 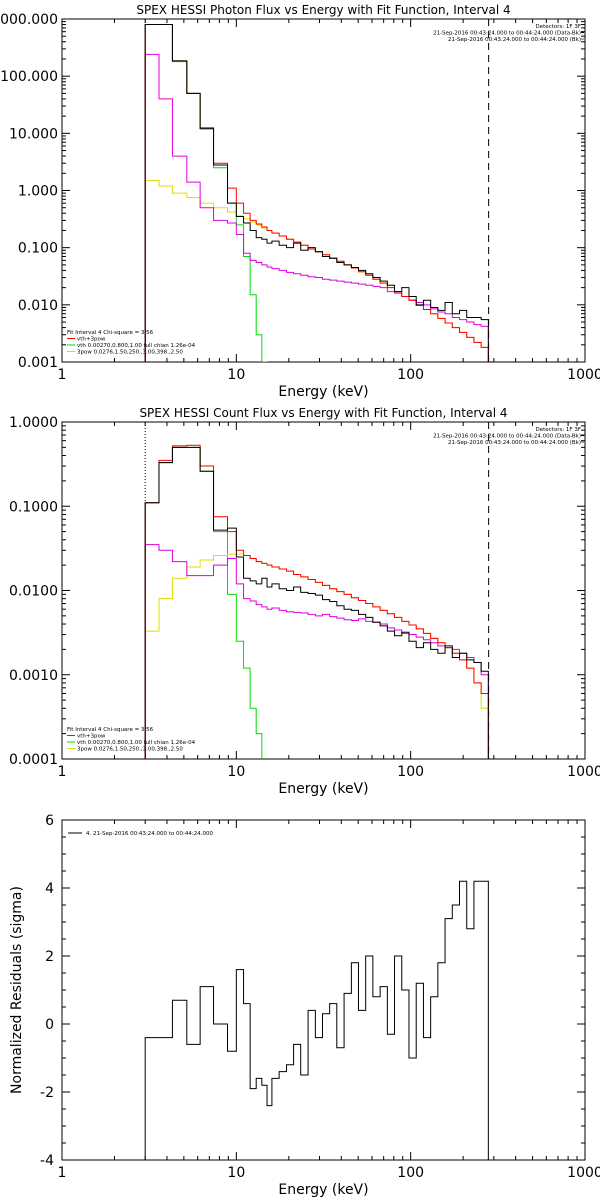 What do you see at coordinates (47, 1161) in the screenshot?
I see `y-tick-label: -4` at bounding box center [47, 1161].